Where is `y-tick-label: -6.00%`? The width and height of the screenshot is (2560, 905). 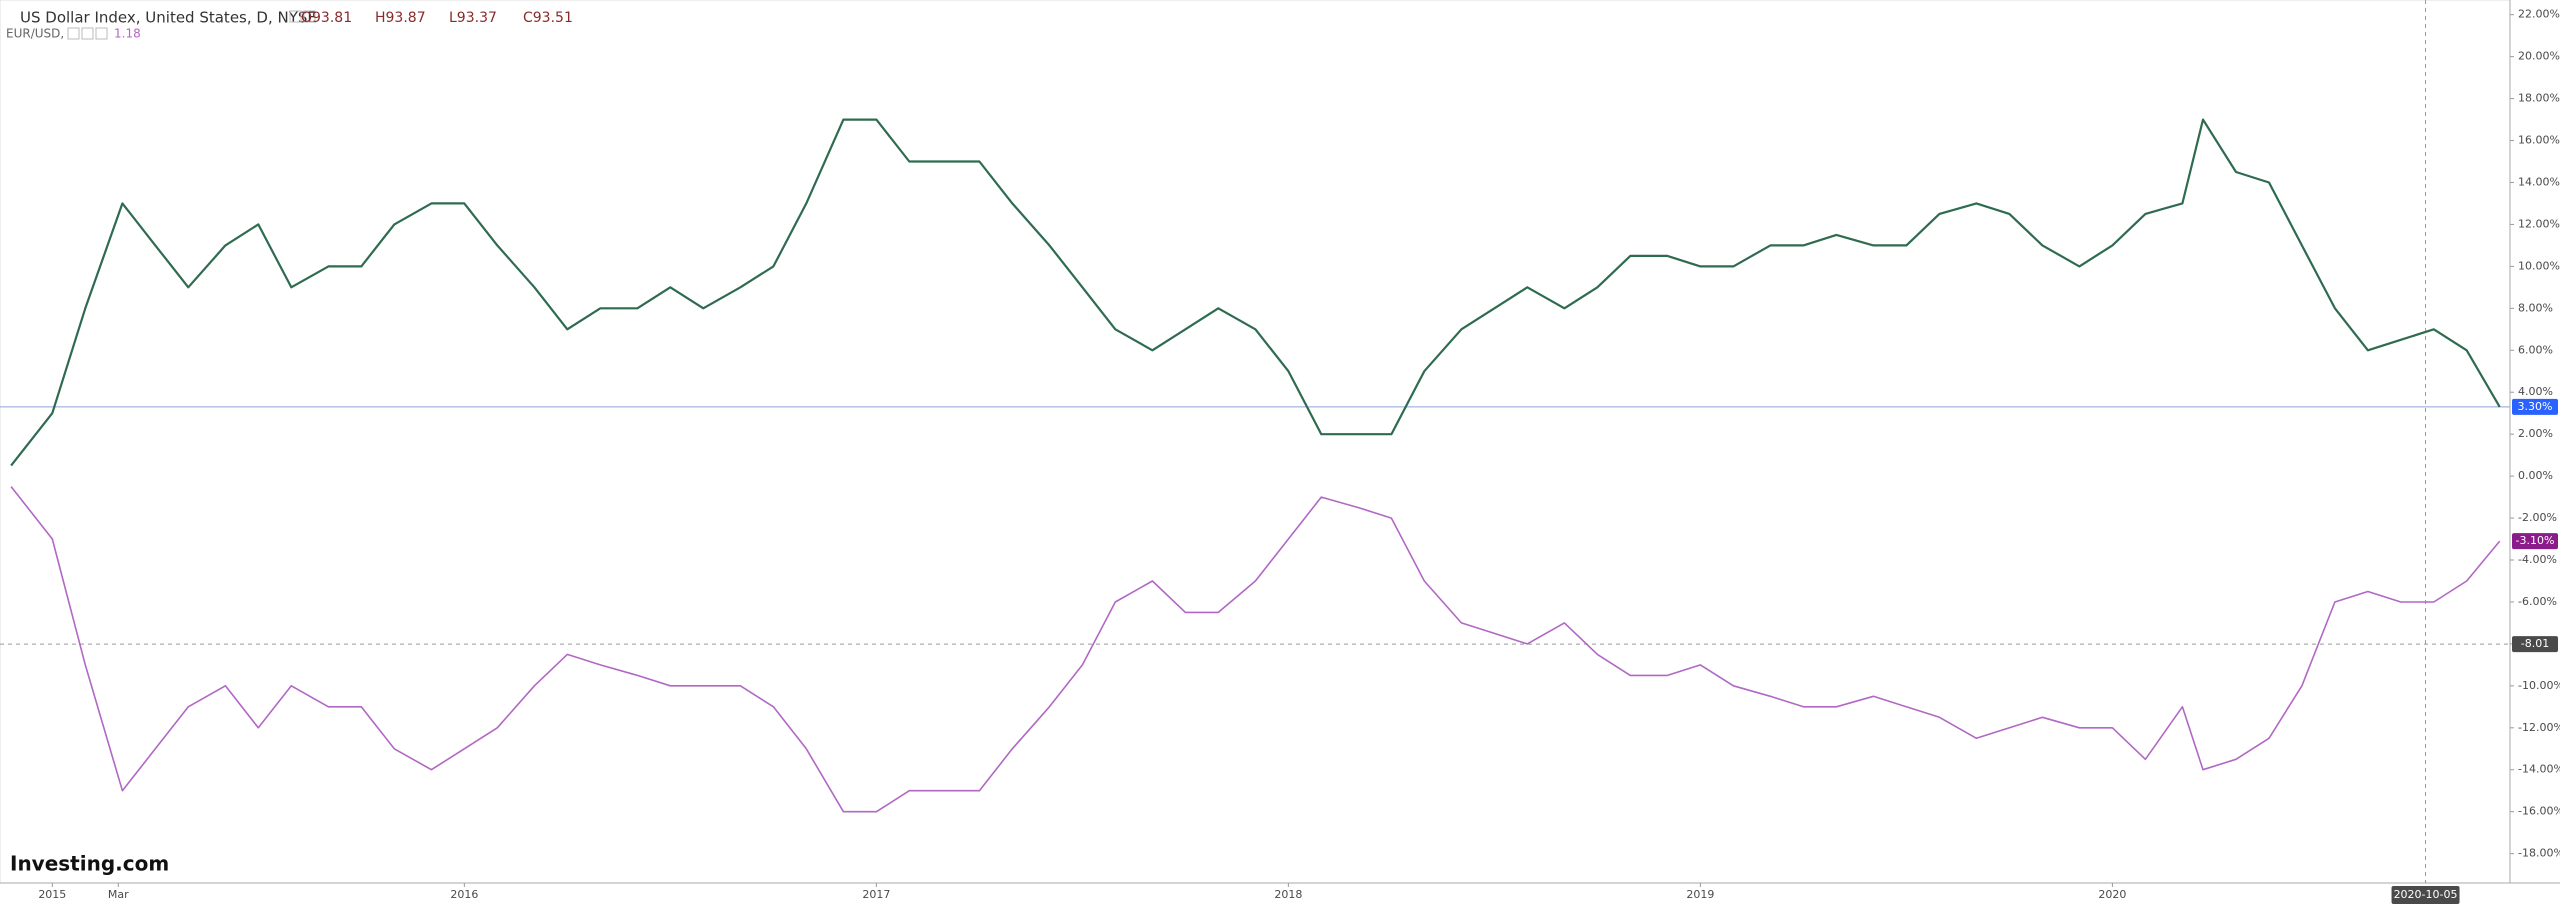
y-tick-label: -6.00% is located at coordinates (2537, 601).